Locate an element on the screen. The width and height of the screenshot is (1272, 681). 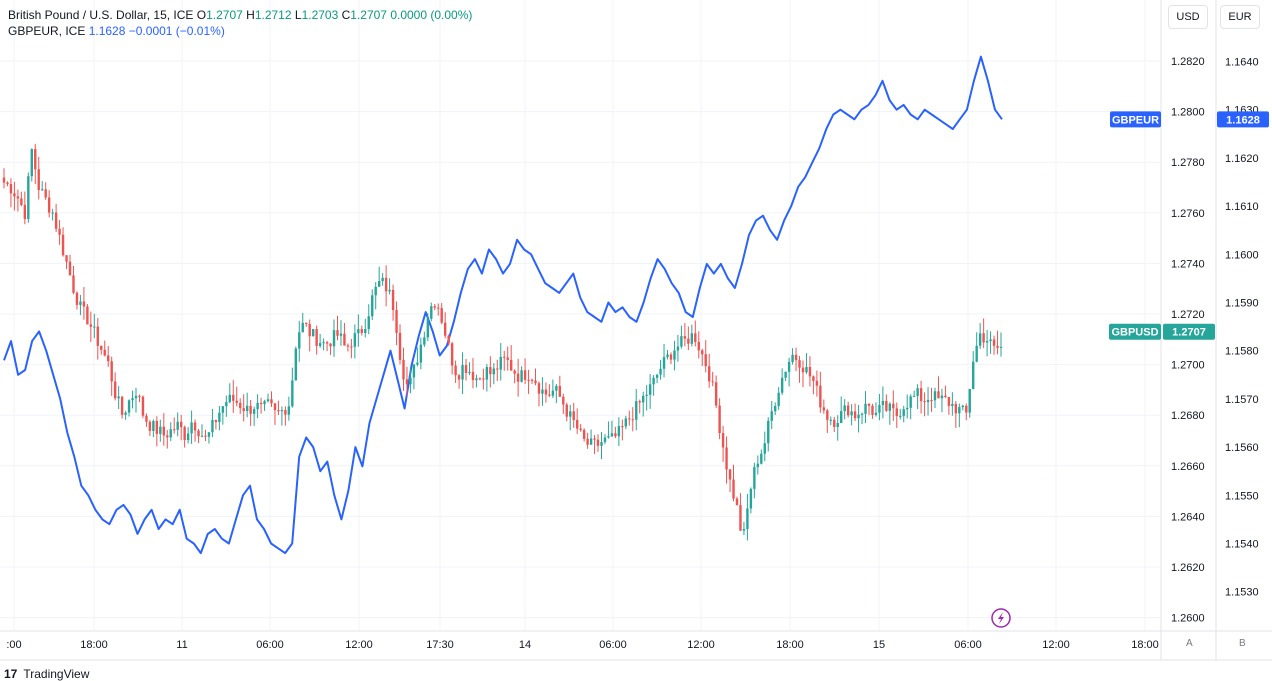
x-axis-tick: :00 is located at coordinates (13, 645).